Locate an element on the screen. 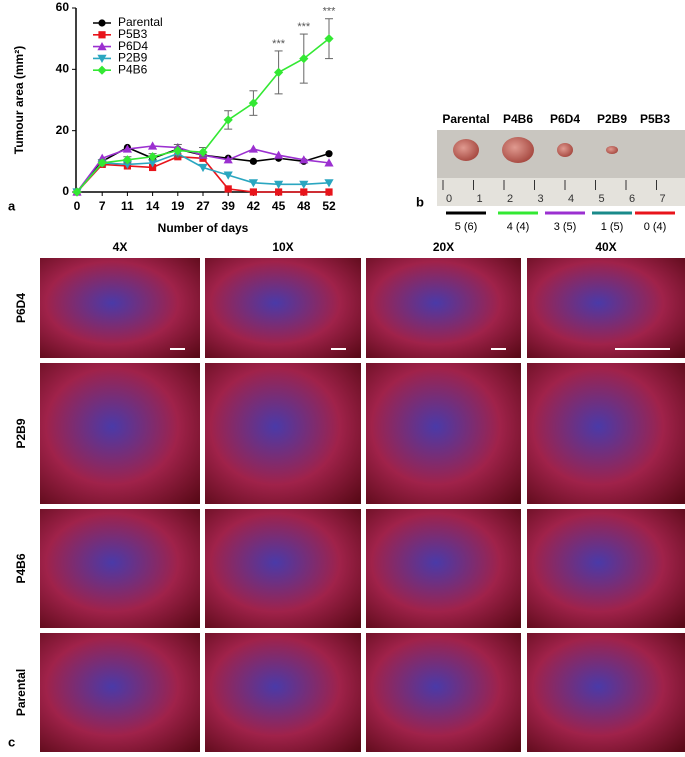 This screenshot has height=757, width=685. y-tick-label: 0 is located at coordinates (65, 191).